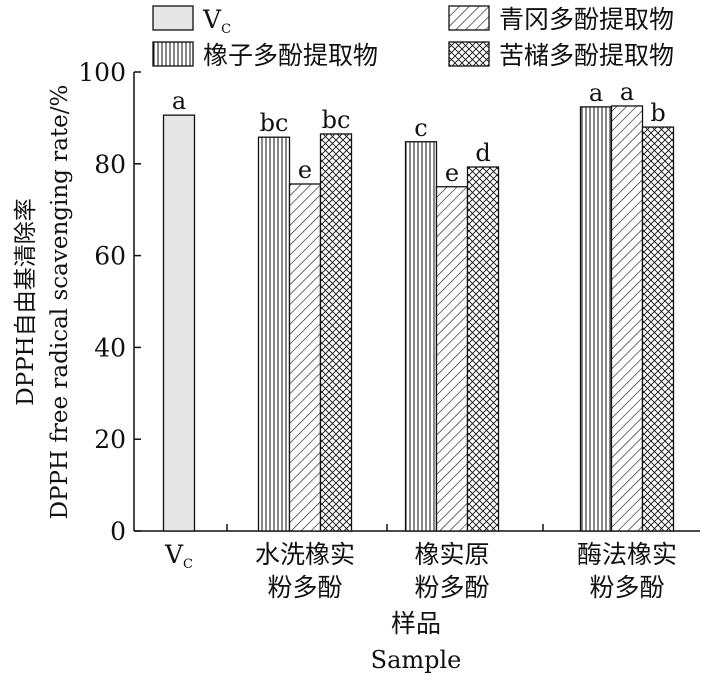 The width and height of the screenshot is (709, 680). Describe the element at coordinates (118, 531) in the screenshot. I see `y-tick-label: 0` at that location.